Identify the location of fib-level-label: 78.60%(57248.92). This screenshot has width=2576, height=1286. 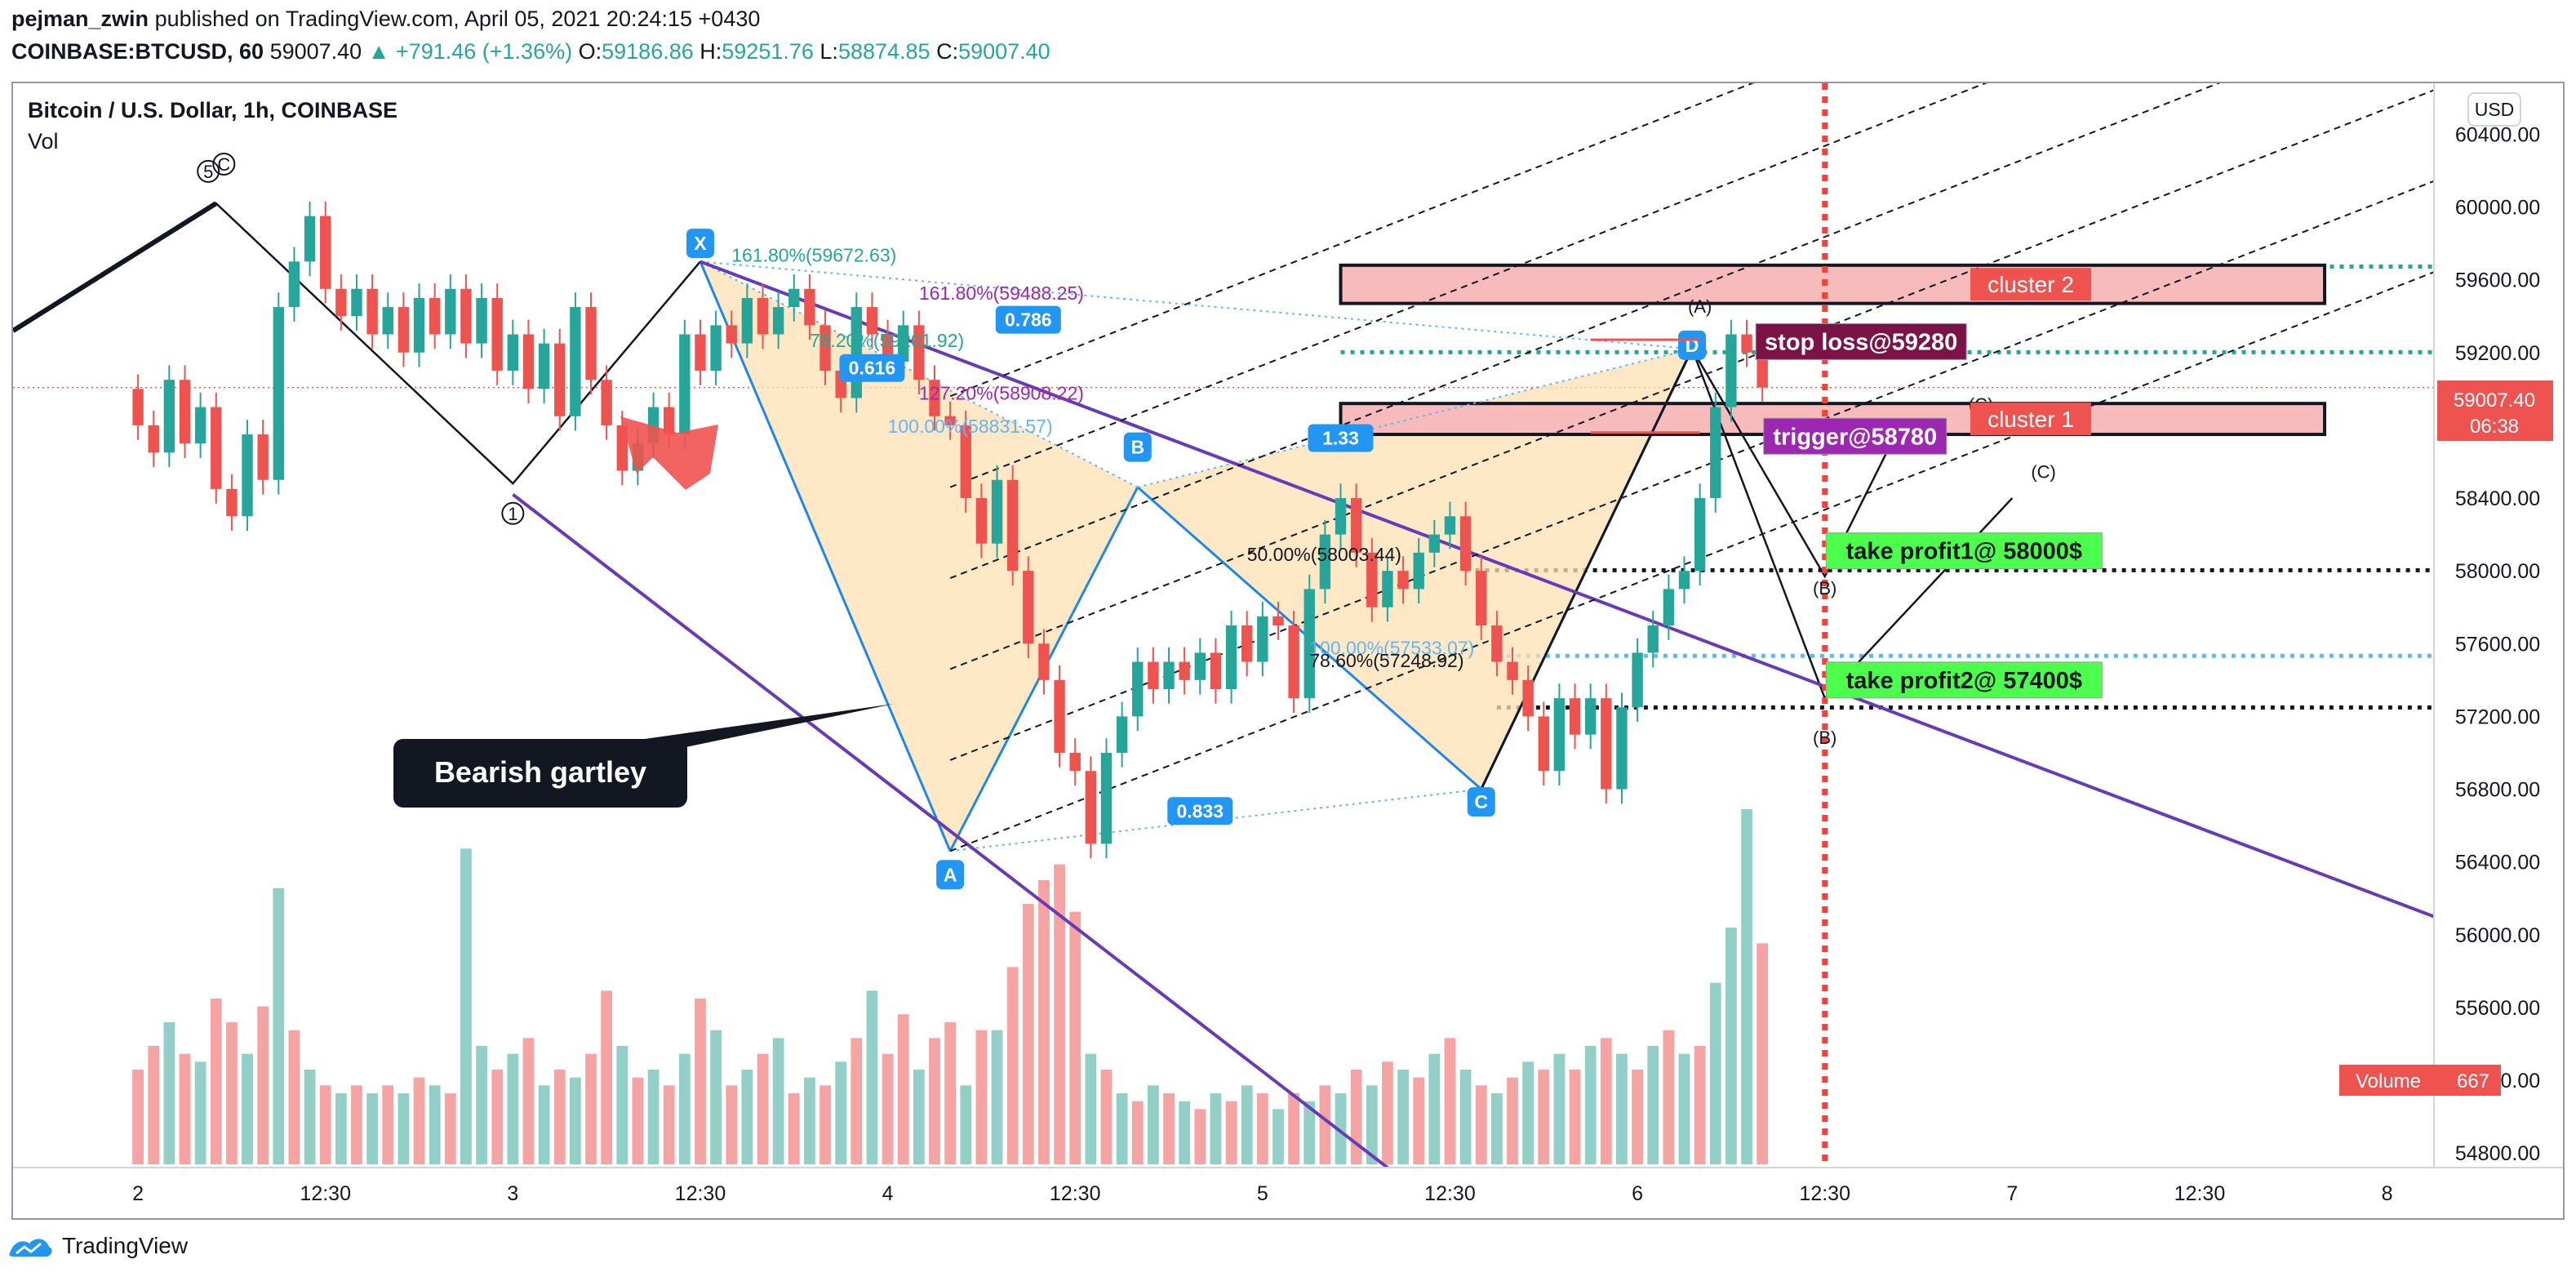
(1386, 660).